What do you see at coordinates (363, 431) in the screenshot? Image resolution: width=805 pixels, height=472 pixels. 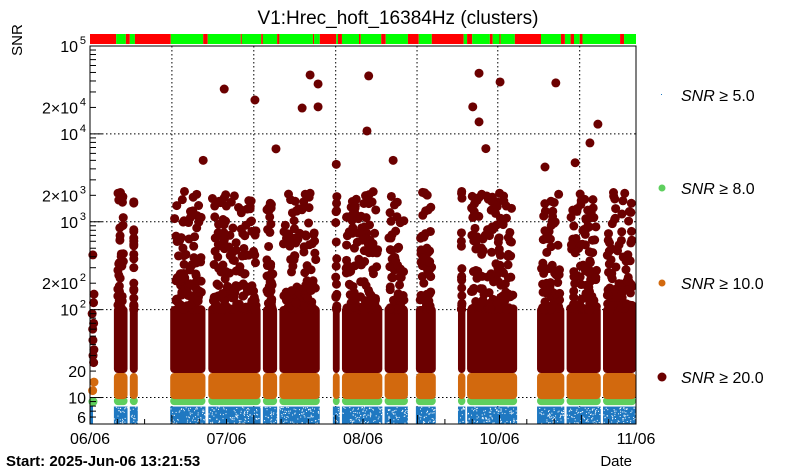 I see `x-axis: 06/06 07/06 08/06 10/06 11/06` at bounding box center [363, 431].